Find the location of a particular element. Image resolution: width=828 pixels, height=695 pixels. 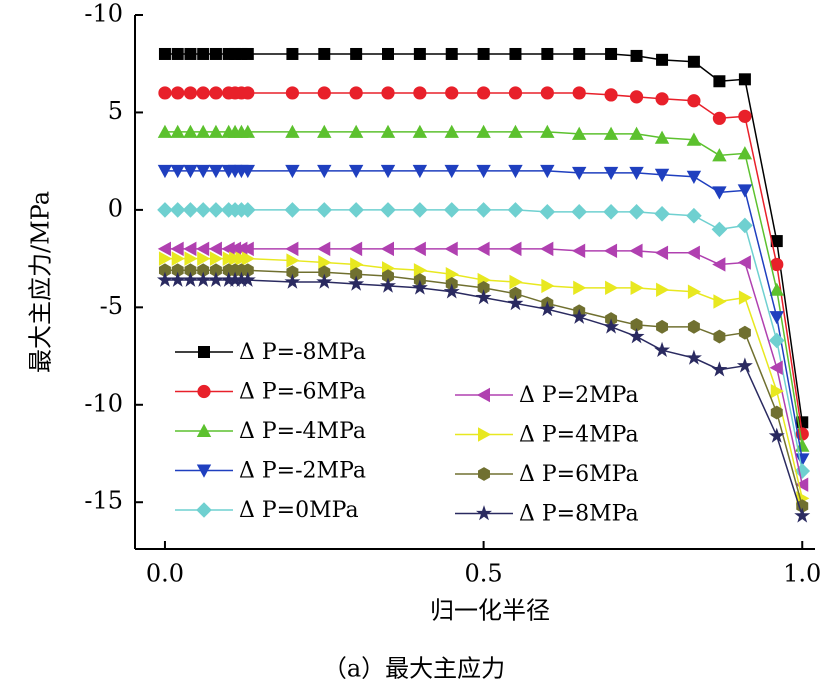

legend-label: Δ P=2MPa is located at coordinates (579, 395).